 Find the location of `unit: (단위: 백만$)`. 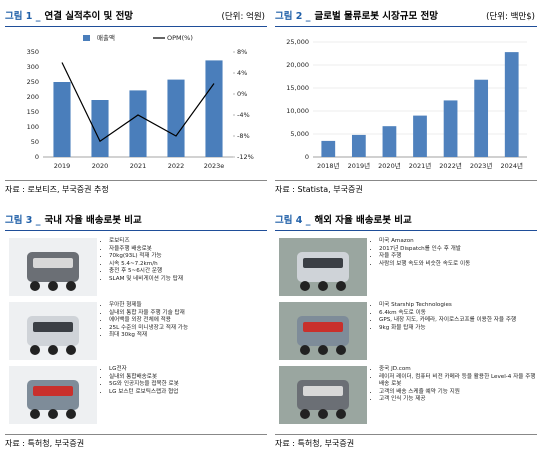

unit: (단위: 백만$) is located at coordinates (510, 17).